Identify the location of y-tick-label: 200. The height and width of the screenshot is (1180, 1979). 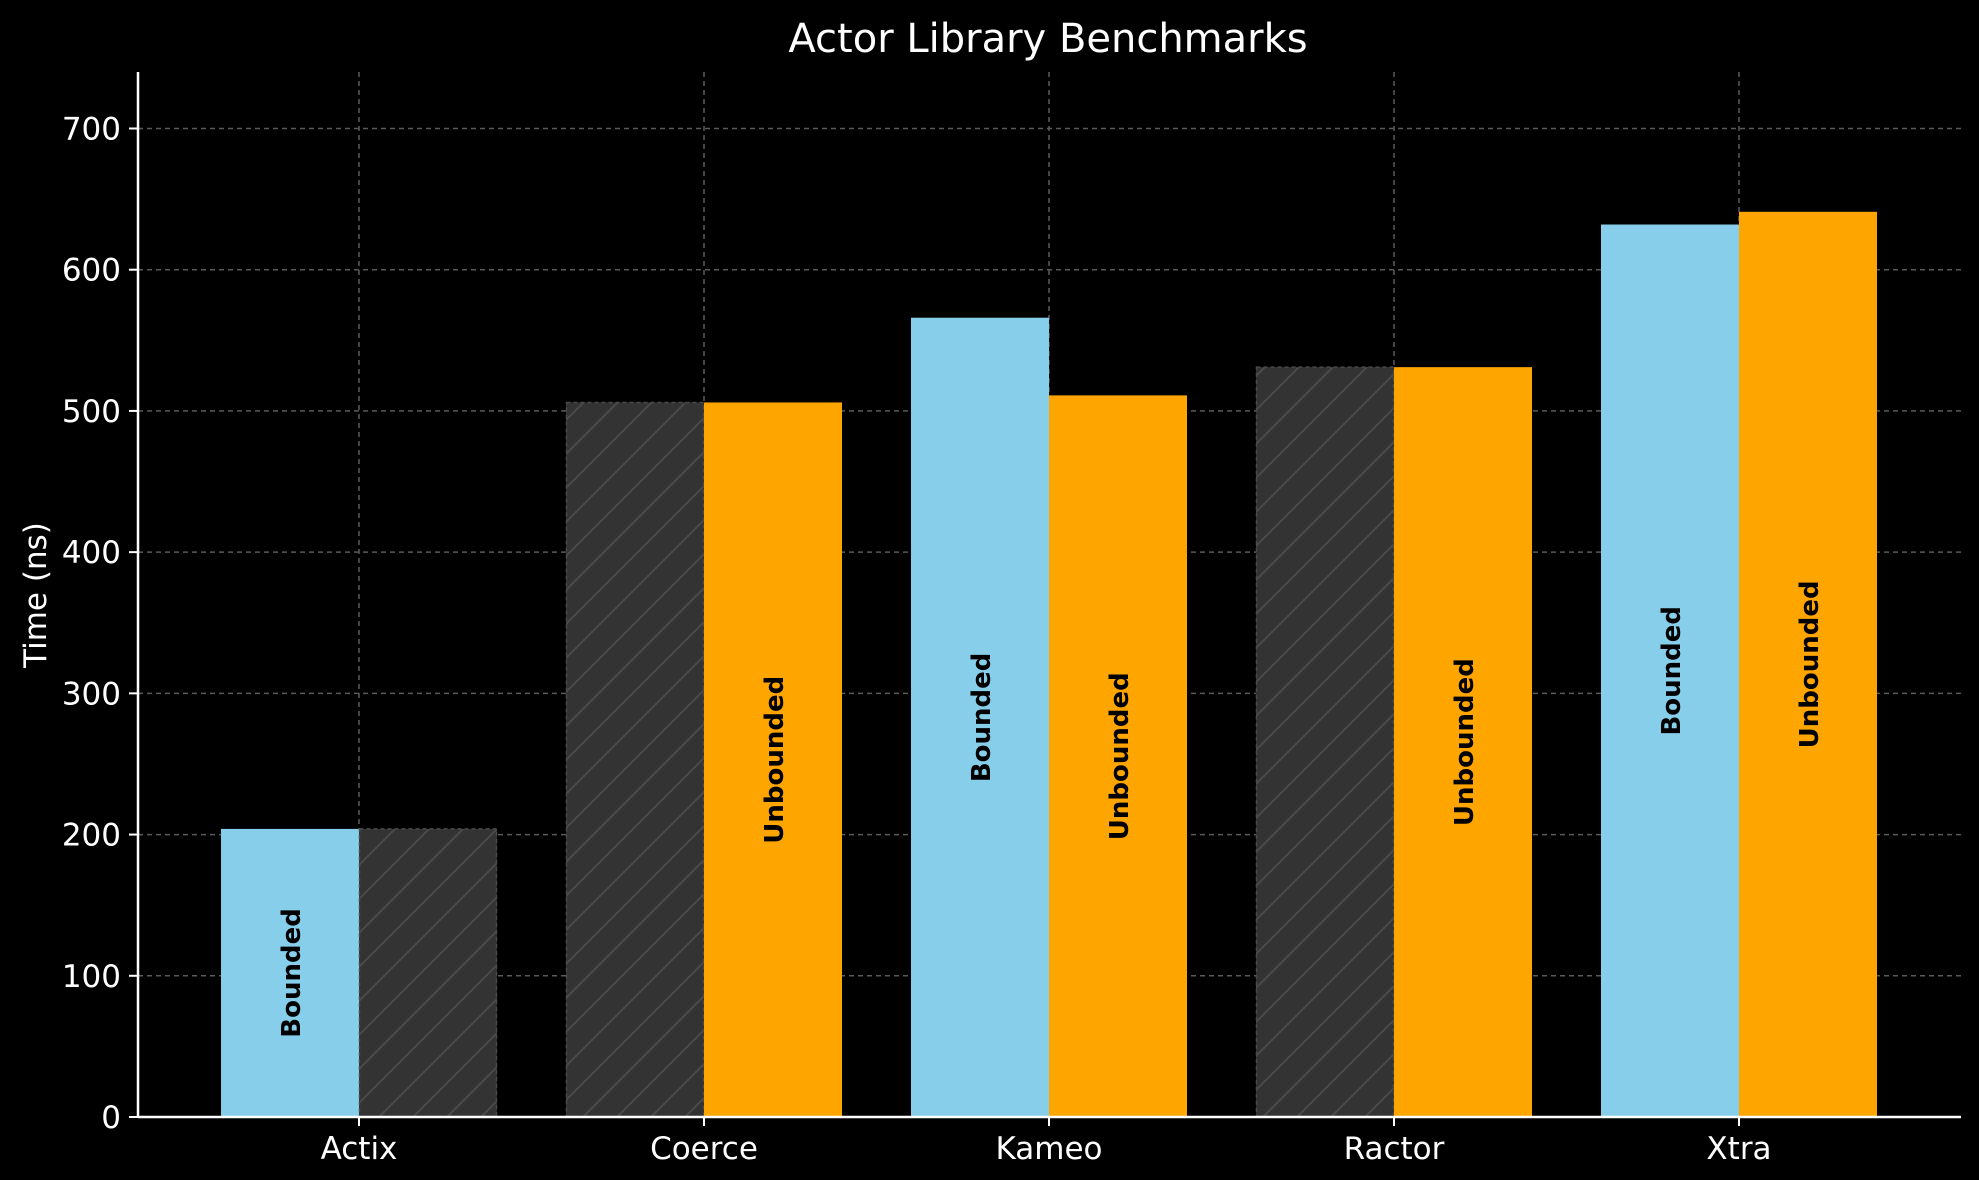
(91, 836).